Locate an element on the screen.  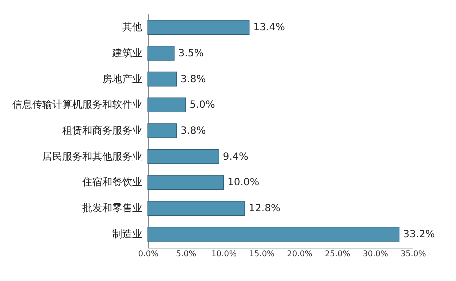
x-tick-label: 25.0% is located at coordinates (338, 254).